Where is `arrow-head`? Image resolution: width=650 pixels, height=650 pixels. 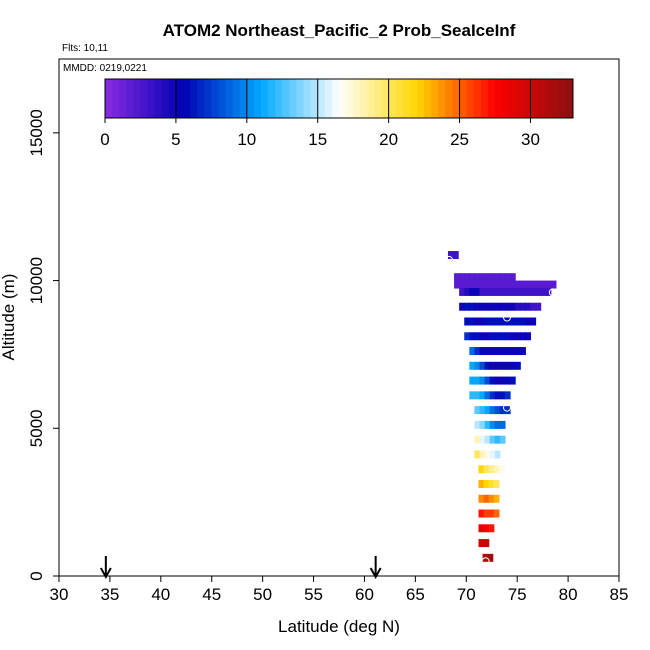
arrow-head is located at coordinates (105, 573).